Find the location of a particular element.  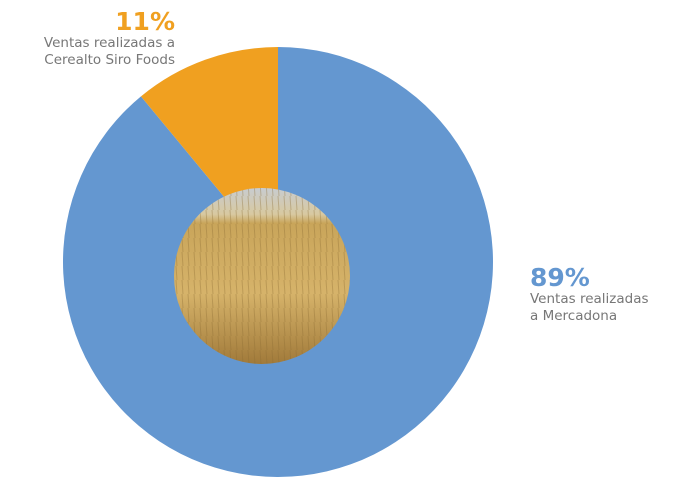

category-label: Cerealto Siro Foods is located at coordinates (109, 60).